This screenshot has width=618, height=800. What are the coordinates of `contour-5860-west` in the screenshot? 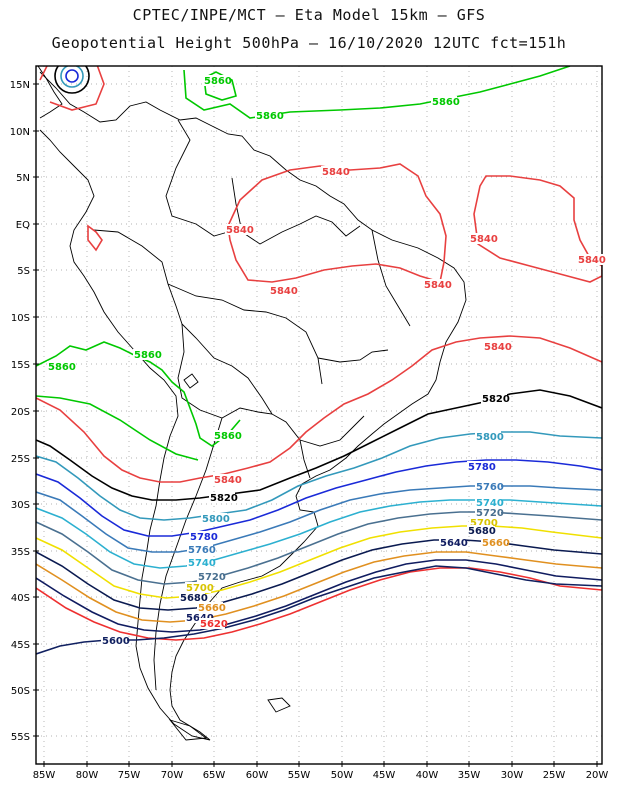 It's located at (138, 394).